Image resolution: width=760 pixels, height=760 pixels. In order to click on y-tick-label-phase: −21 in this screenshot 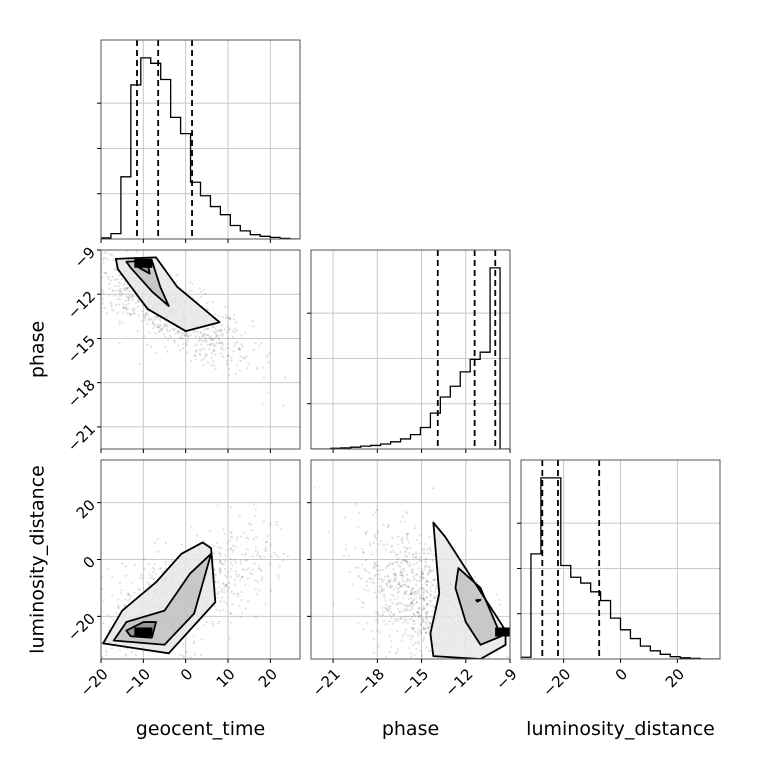, I will do `click(81, 437)`.